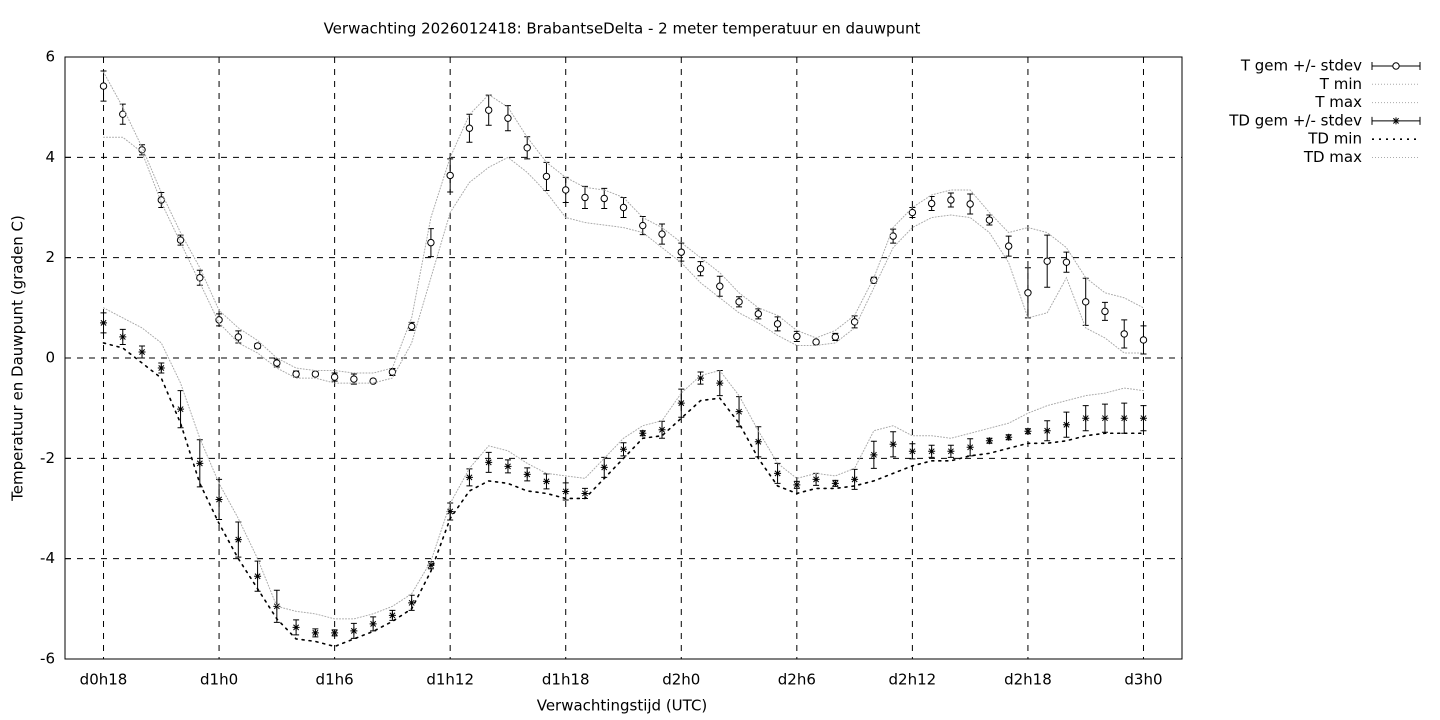  Describe the element at coordinates (566, 680) in the screenshot. I see `x-tick-label: d1h18` at that location.